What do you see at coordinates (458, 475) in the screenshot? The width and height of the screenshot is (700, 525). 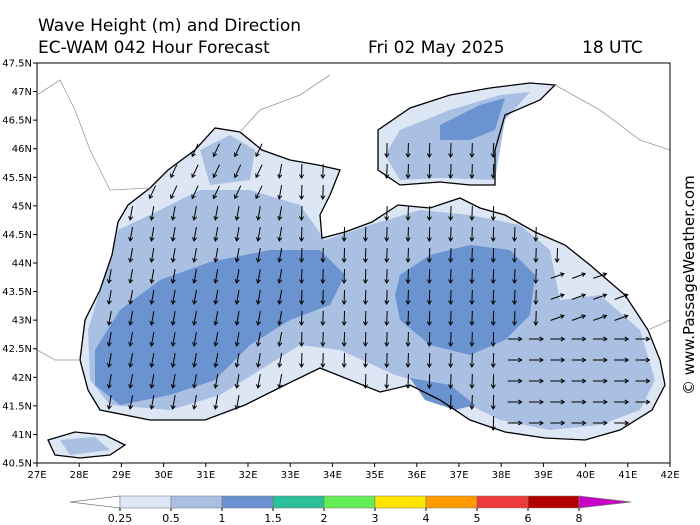 I see `lon-label: 37E` at bounding box center [458, 475].